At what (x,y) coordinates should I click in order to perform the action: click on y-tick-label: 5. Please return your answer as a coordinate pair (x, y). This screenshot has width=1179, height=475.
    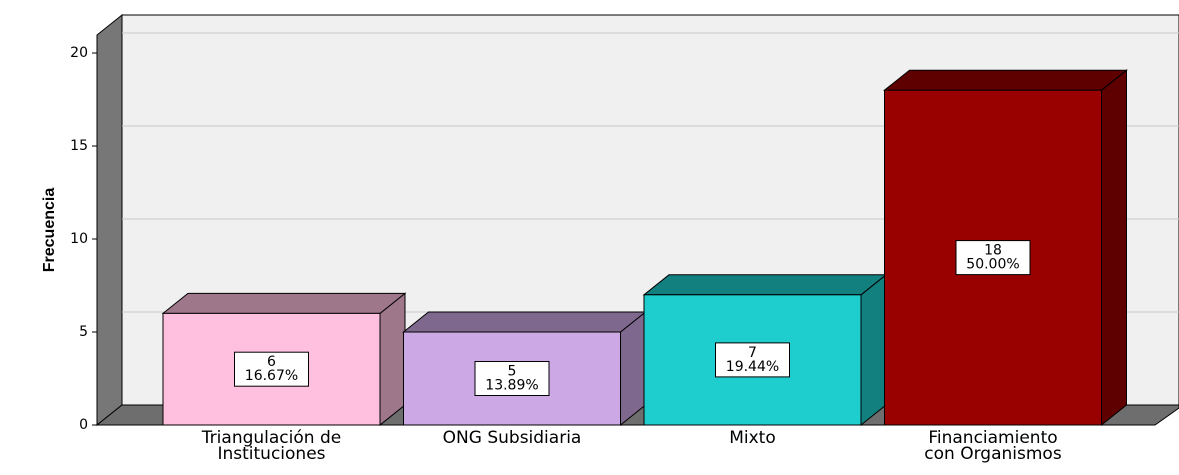
    Looking at the image, I should click on (83, 332).